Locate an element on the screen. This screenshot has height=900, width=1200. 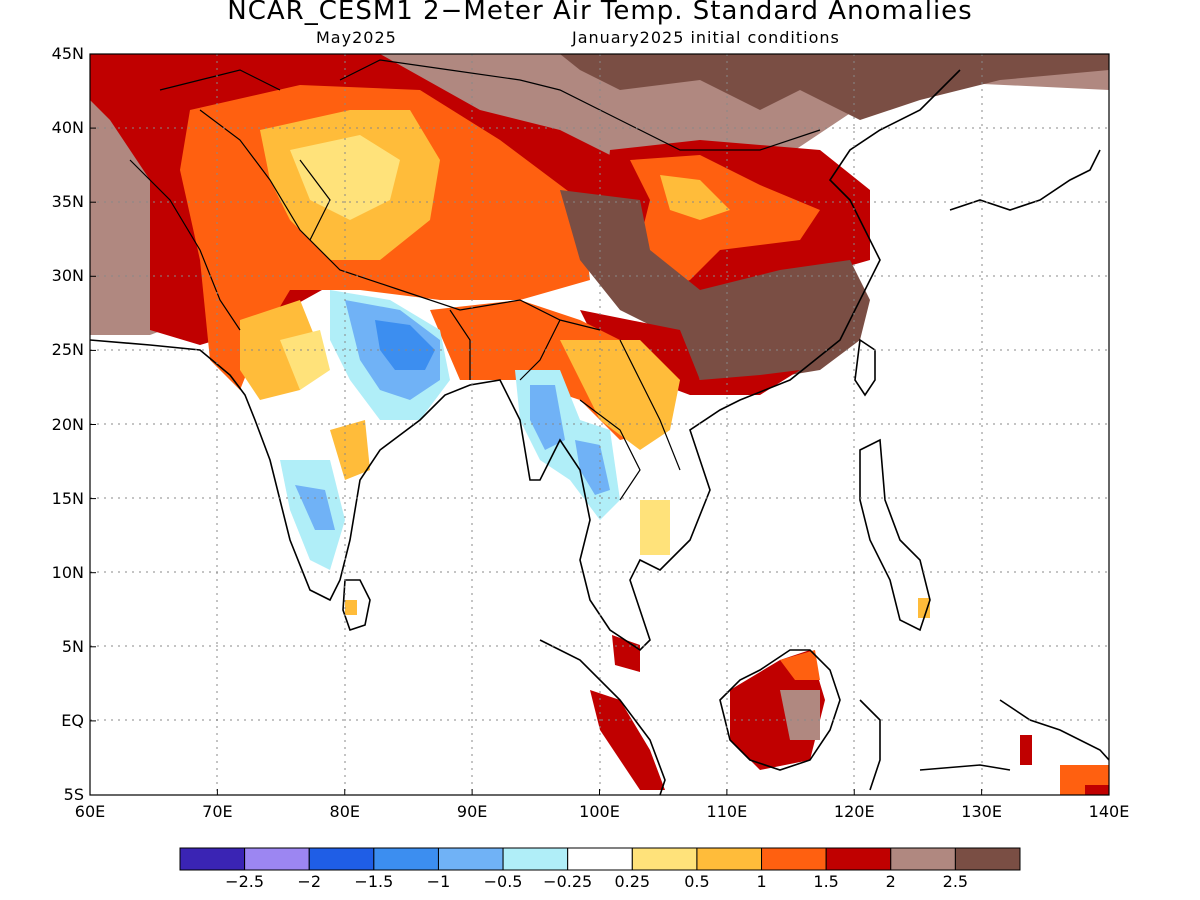
anomaly-region-myanmar-blue is located at coordinates (547, 417).